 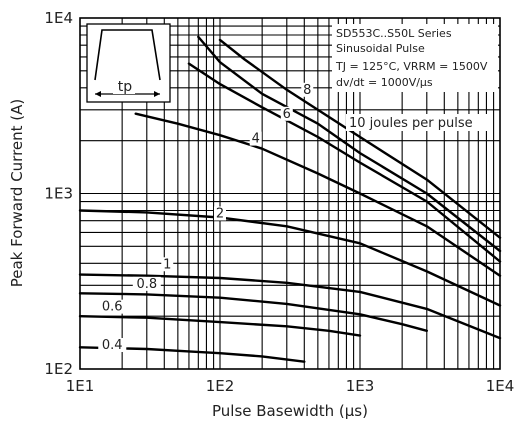 I want to click on curve-label-0-8: 0.8, so click(x=146, y=284).